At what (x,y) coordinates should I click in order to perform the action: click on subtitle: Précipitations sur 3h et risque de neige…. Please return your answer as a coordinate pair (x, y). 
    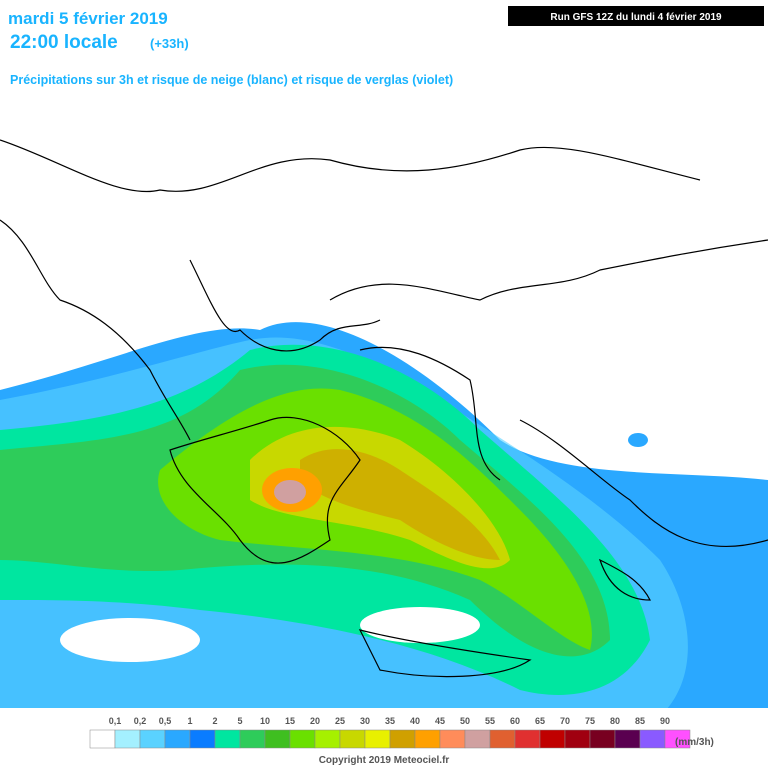
    Looking at the image, I should click on (231, 80).